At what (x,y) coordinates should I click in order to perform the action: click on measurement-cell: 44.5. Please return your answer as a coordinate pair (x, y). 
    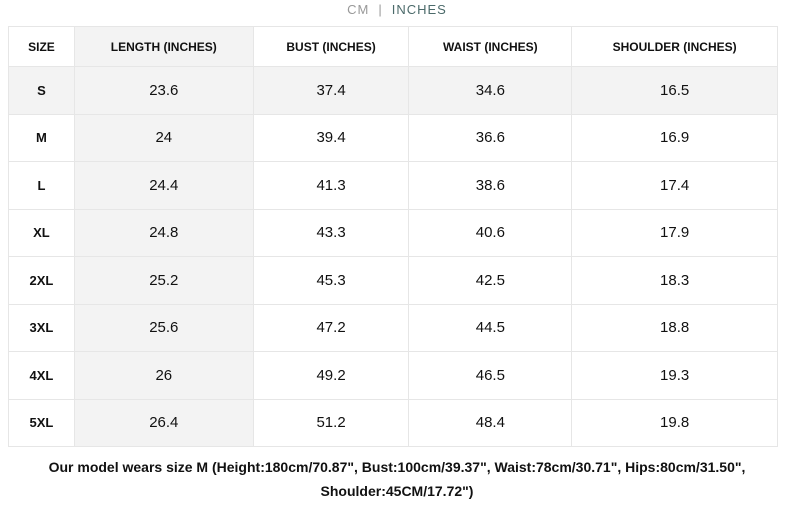
    Looking at the image, I should click on (490, 327).